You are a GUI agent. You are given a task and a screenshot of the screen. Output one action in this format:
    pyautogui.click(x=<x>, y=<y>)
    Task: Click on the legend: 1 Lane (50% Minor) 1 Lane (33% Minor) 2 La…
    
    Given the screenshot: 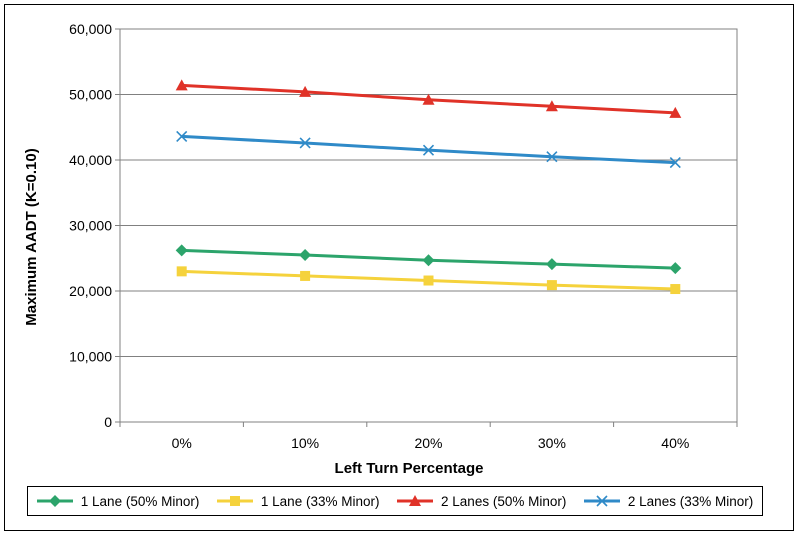 What is the action you would take?
    pyautogui.click(x=395, y=501)
    